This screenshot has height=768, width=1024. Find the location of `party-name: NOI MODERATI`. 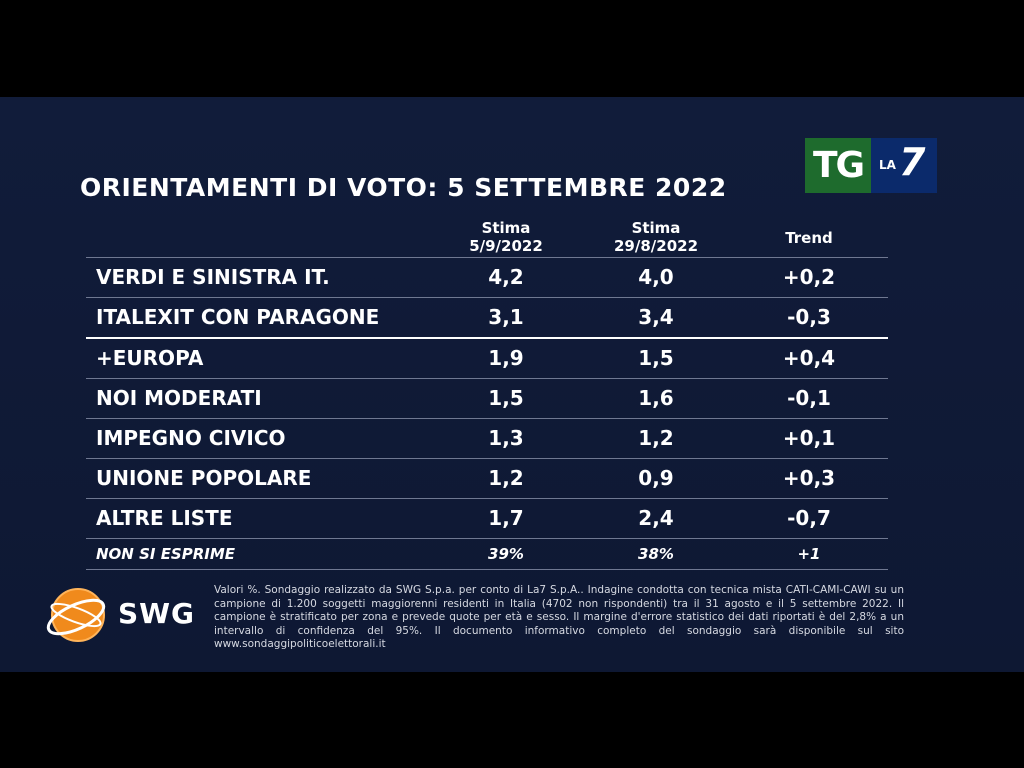

party-name: NOI MODERATI is located at coordinates (179, 398).